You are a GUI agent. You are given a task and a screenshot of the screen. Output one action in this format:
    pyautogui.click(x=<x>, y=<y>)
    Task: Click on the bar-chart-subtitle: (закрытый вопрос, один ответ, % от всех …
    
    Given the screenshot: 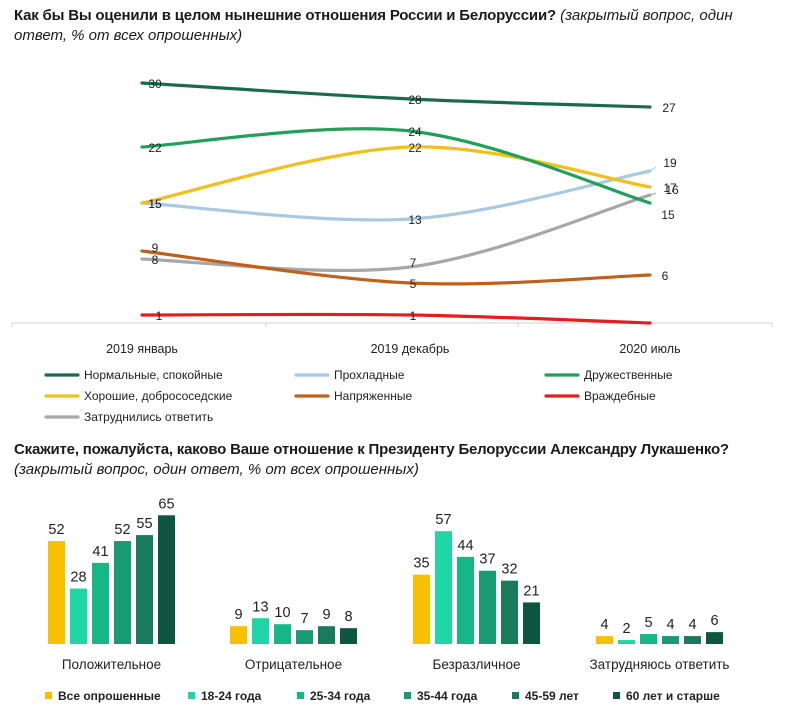 What is the action you would take?
    pyautogui.click(x=216, y=469)
    